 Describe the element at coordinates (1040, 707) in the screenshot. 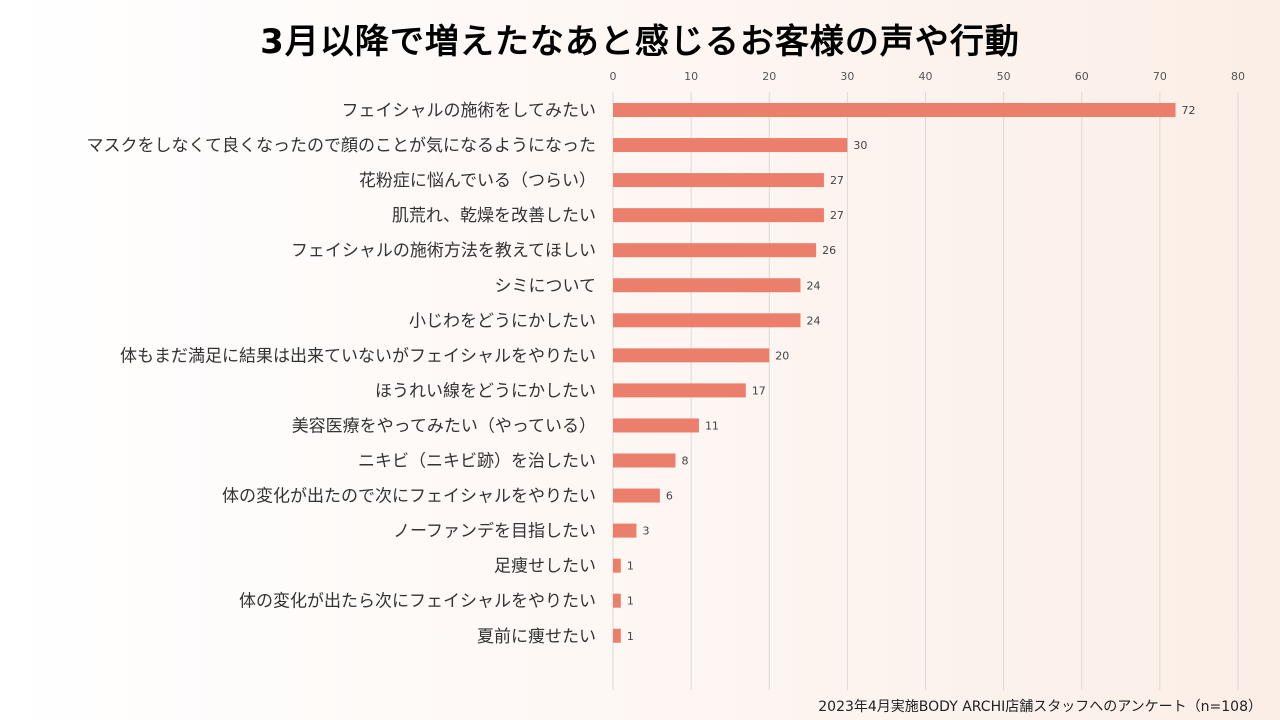

I see `source-note: 2023年4月実施BODY ARCHI店舗スタッフへのアンケート（n=108）` at that location.